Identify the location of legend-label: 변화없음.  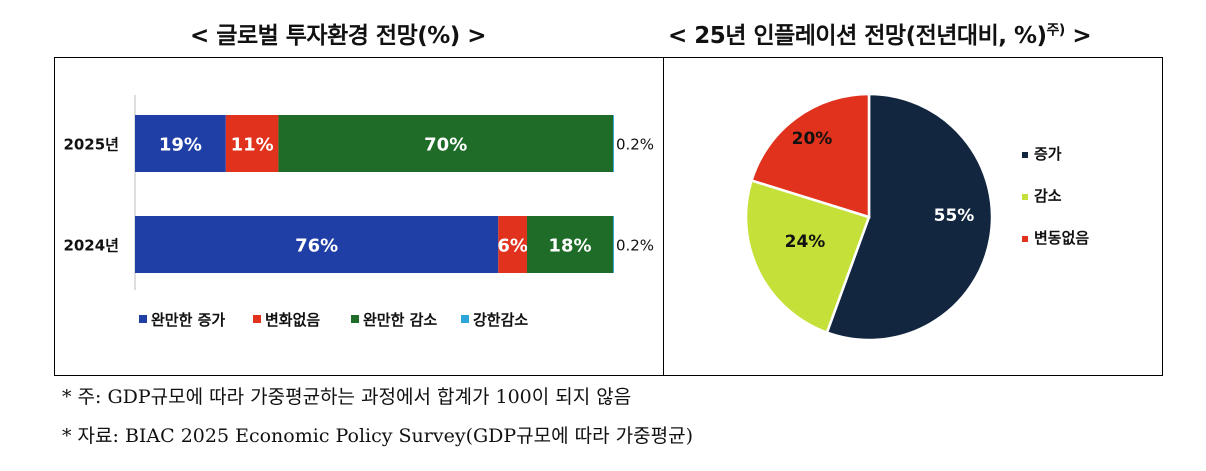
(292, 320).